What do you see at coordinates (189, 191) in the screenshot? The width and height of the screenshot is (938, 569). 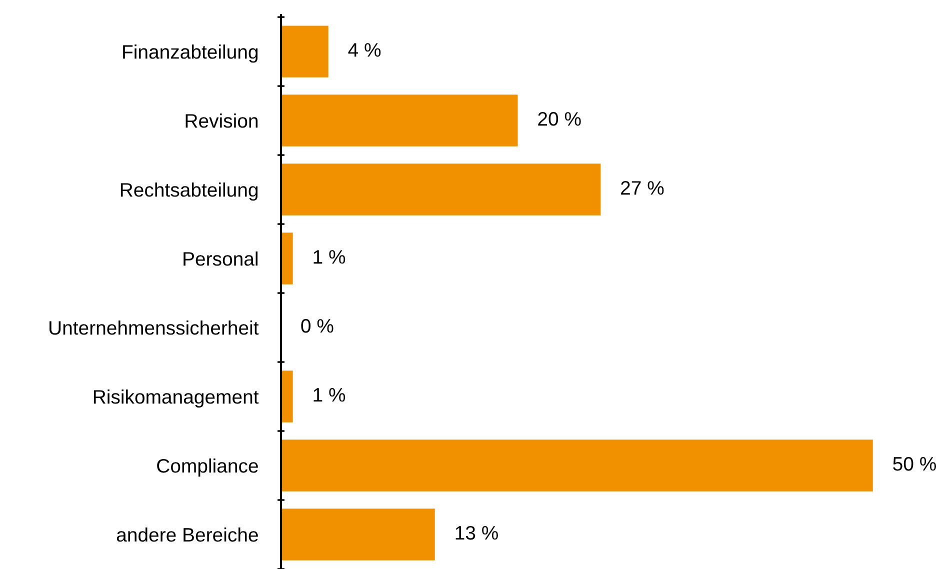 I see `y-tick-label: Rechtsabteilung` at bounding box center [189, 191].